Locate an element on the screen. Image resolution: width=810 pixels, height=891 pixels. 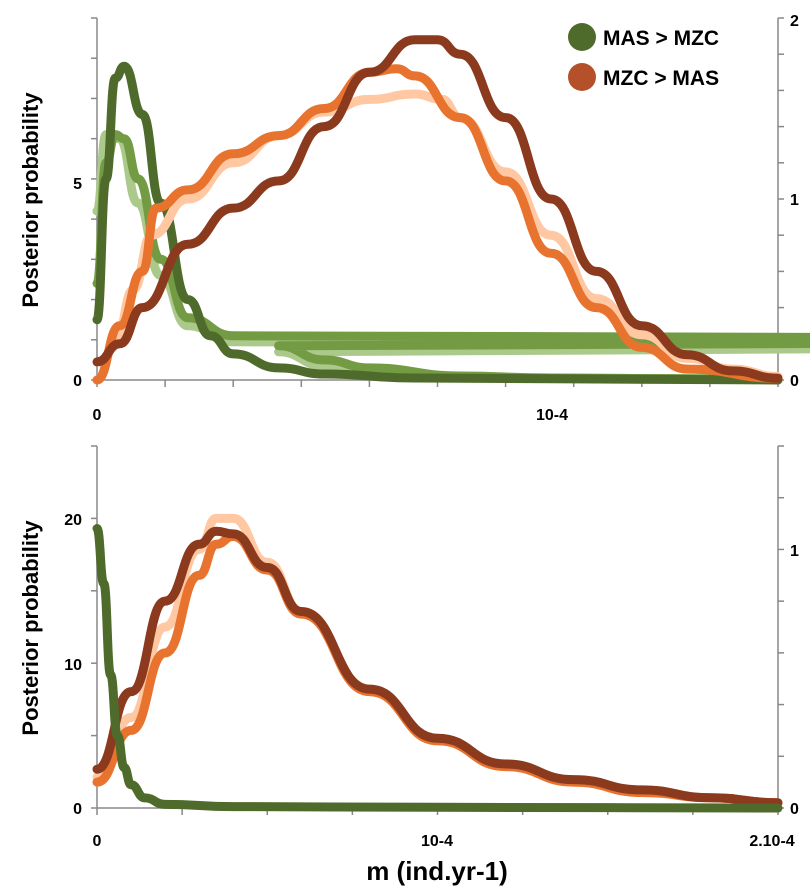
legend-swatch-mas-mzc is located at coordinates (582, 37).